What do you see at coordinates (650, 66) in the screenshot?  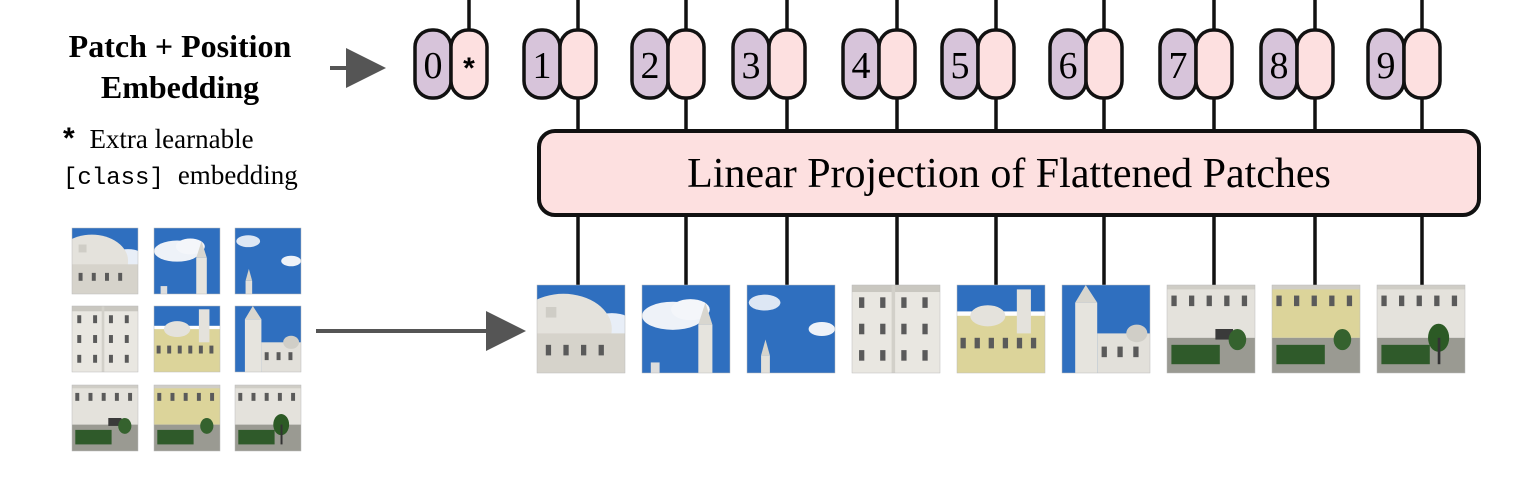 I see `position-label: 2` at bounding box center [650, 66].